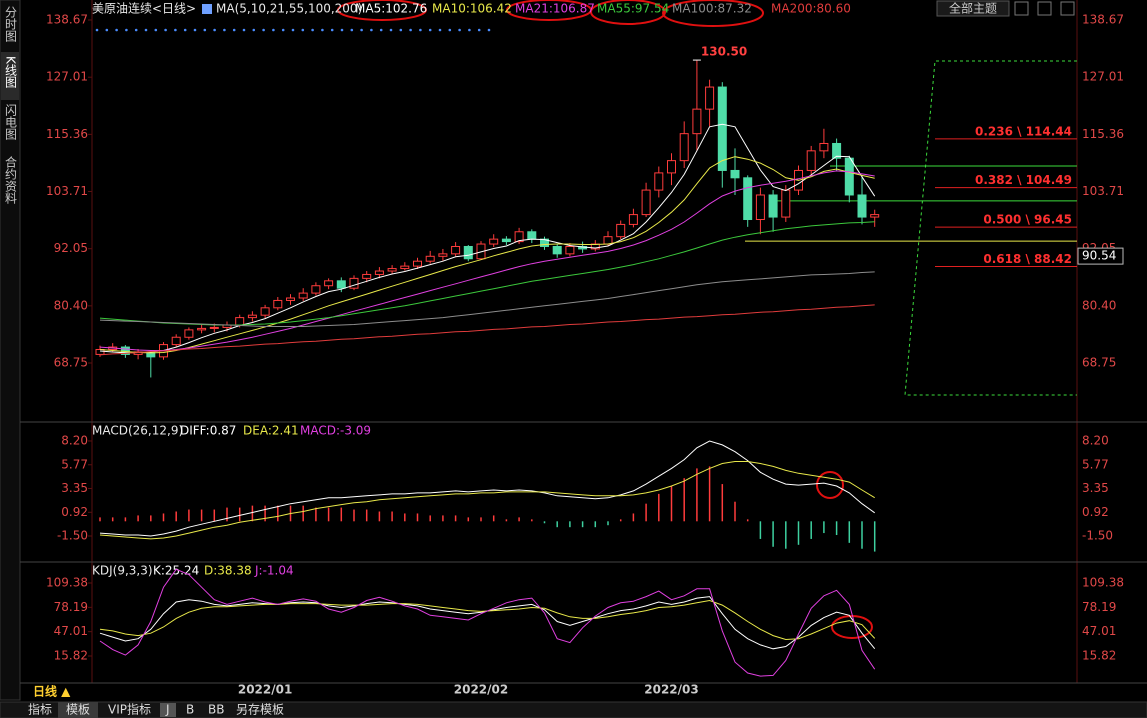 This screenshot has height=718, width=1147. I want to click on theme-button, so click(973, 8).